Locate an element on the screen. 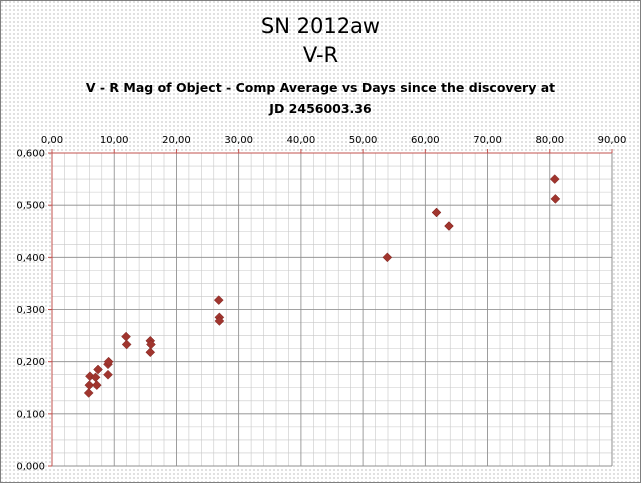  y-tick-label: 0,100 is located at coordinates (30, 414).